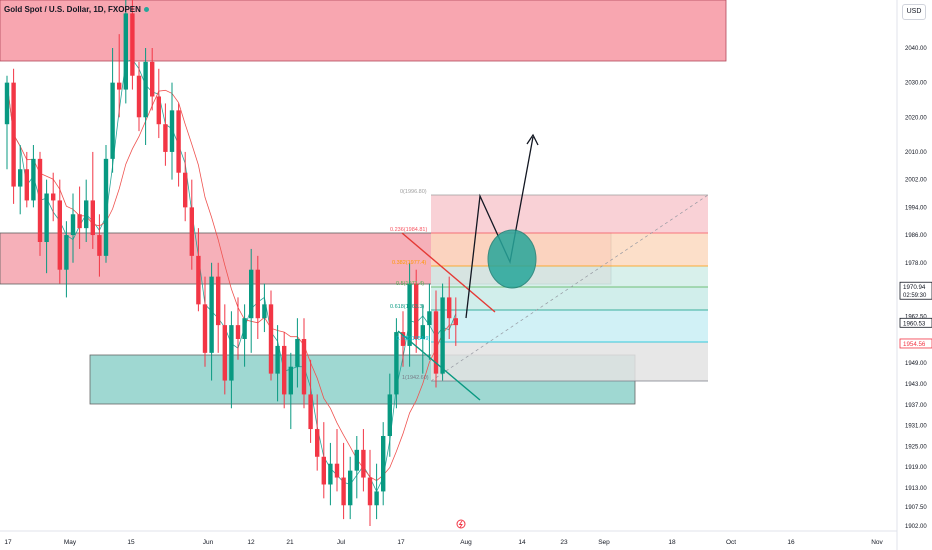  I want to click on price-marker-label: 1960.53, so click(914, 323).